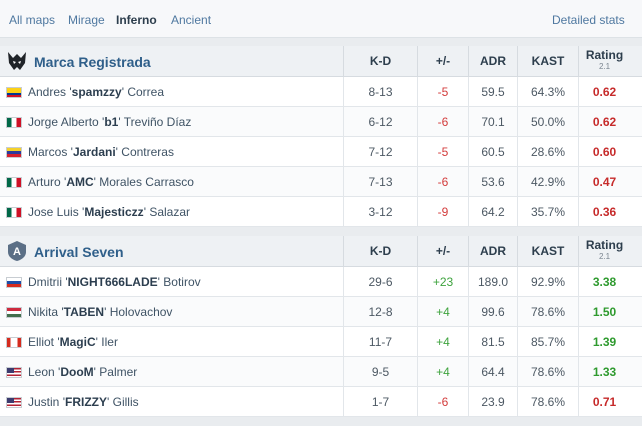 This screenshot has width=642, height=426. I want to click on player-nickname: Jardani, so click(94, 152).